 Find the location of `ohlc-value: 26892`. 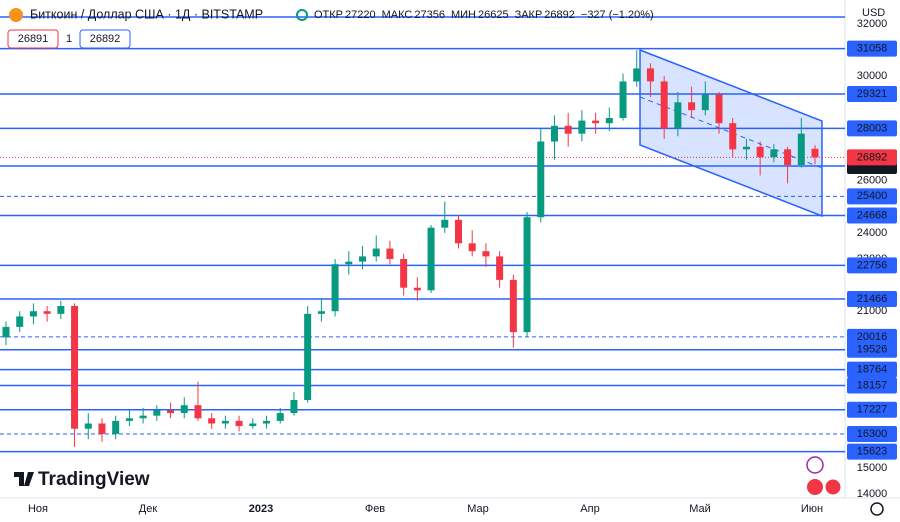

ohlc-value: 26892 is located at coordinates (559, 15).